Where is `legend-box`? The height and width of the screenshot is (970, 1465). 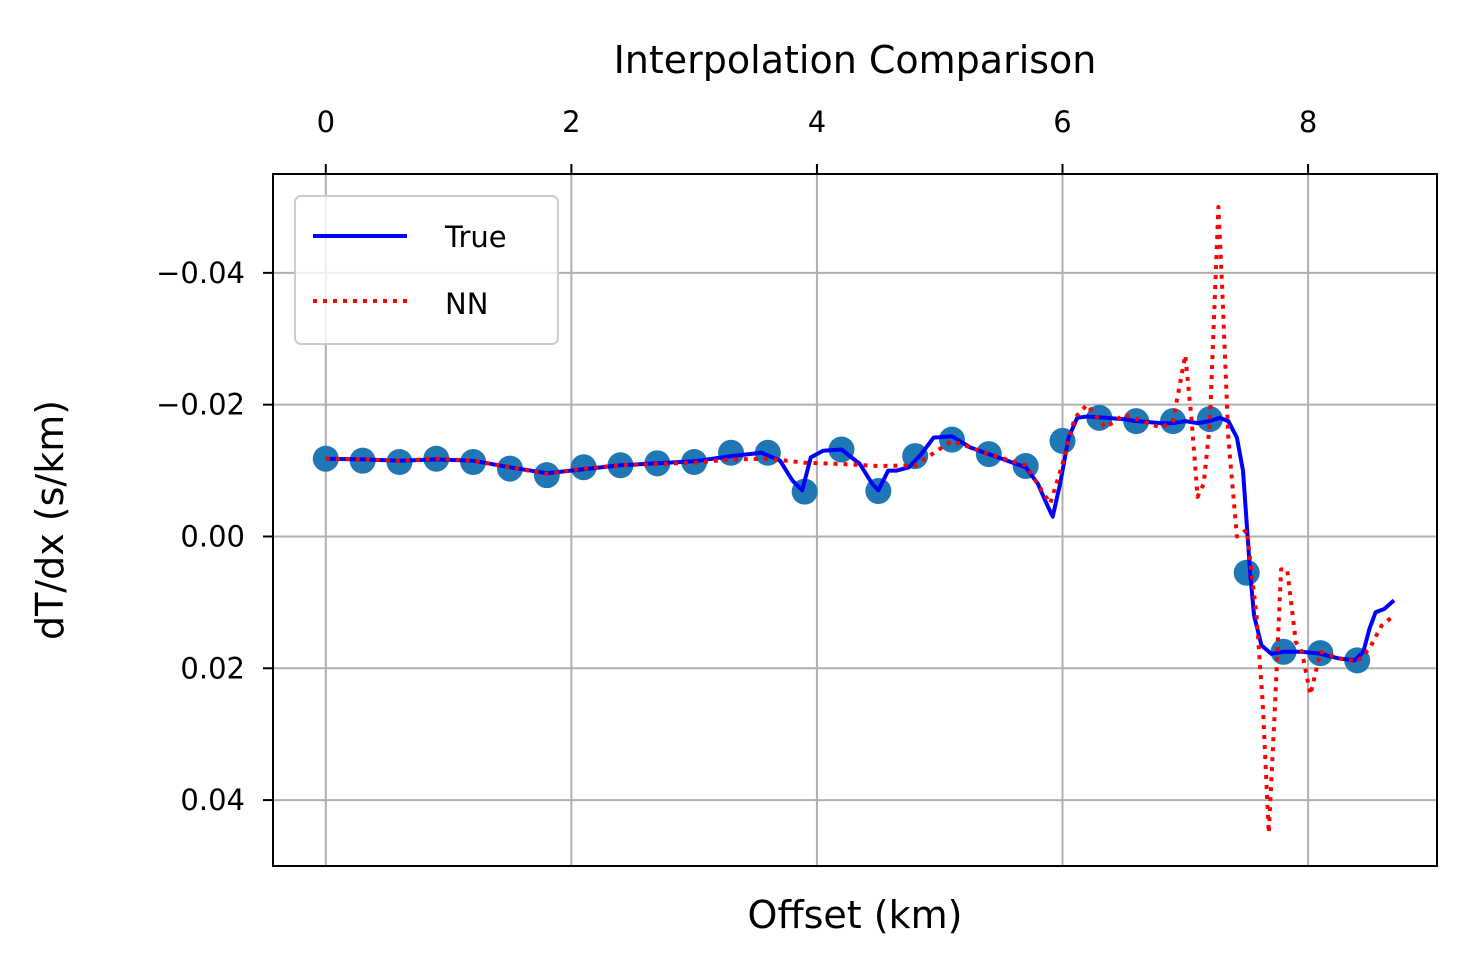 legend-box is located at coordinates (426, 270).